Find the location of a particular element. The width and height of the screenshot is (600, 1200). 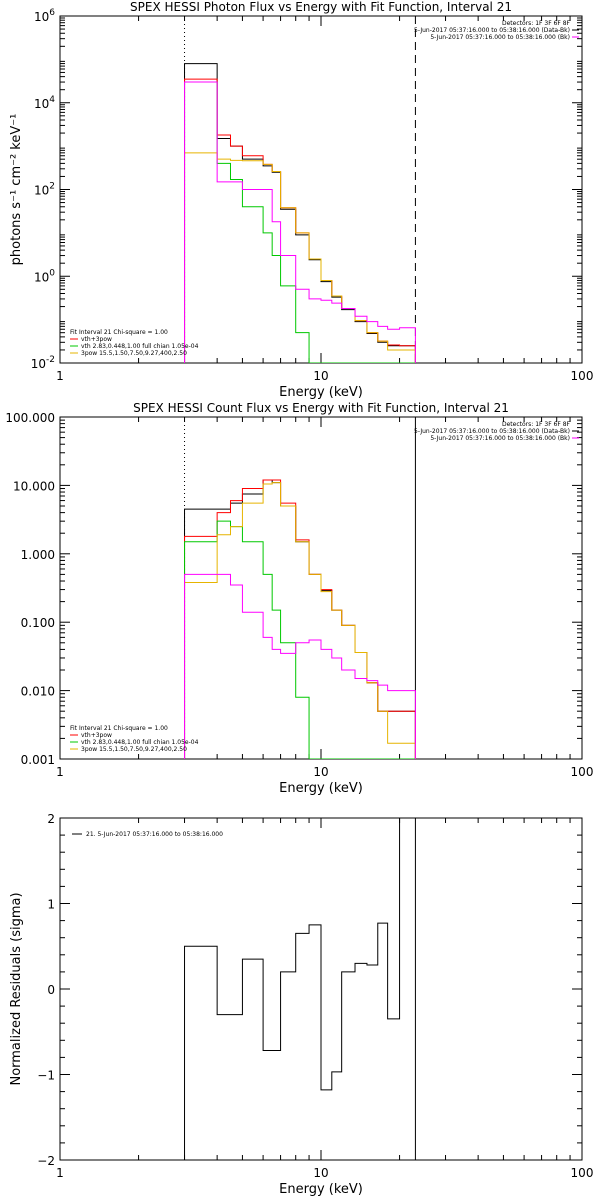

y-tick-label: 10⁶ is located at coordinates (44, 16).